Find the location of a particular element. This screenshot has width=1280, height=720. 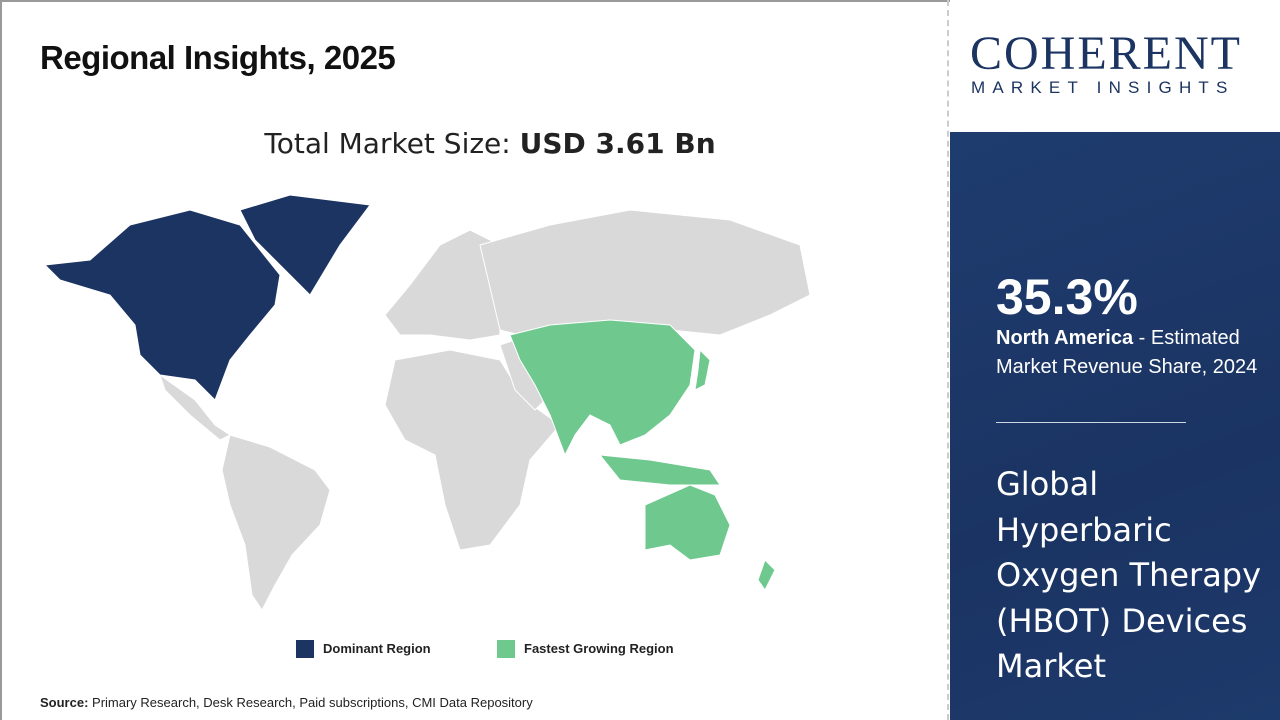

map-new-zealand is located at coordinates (766, 575).